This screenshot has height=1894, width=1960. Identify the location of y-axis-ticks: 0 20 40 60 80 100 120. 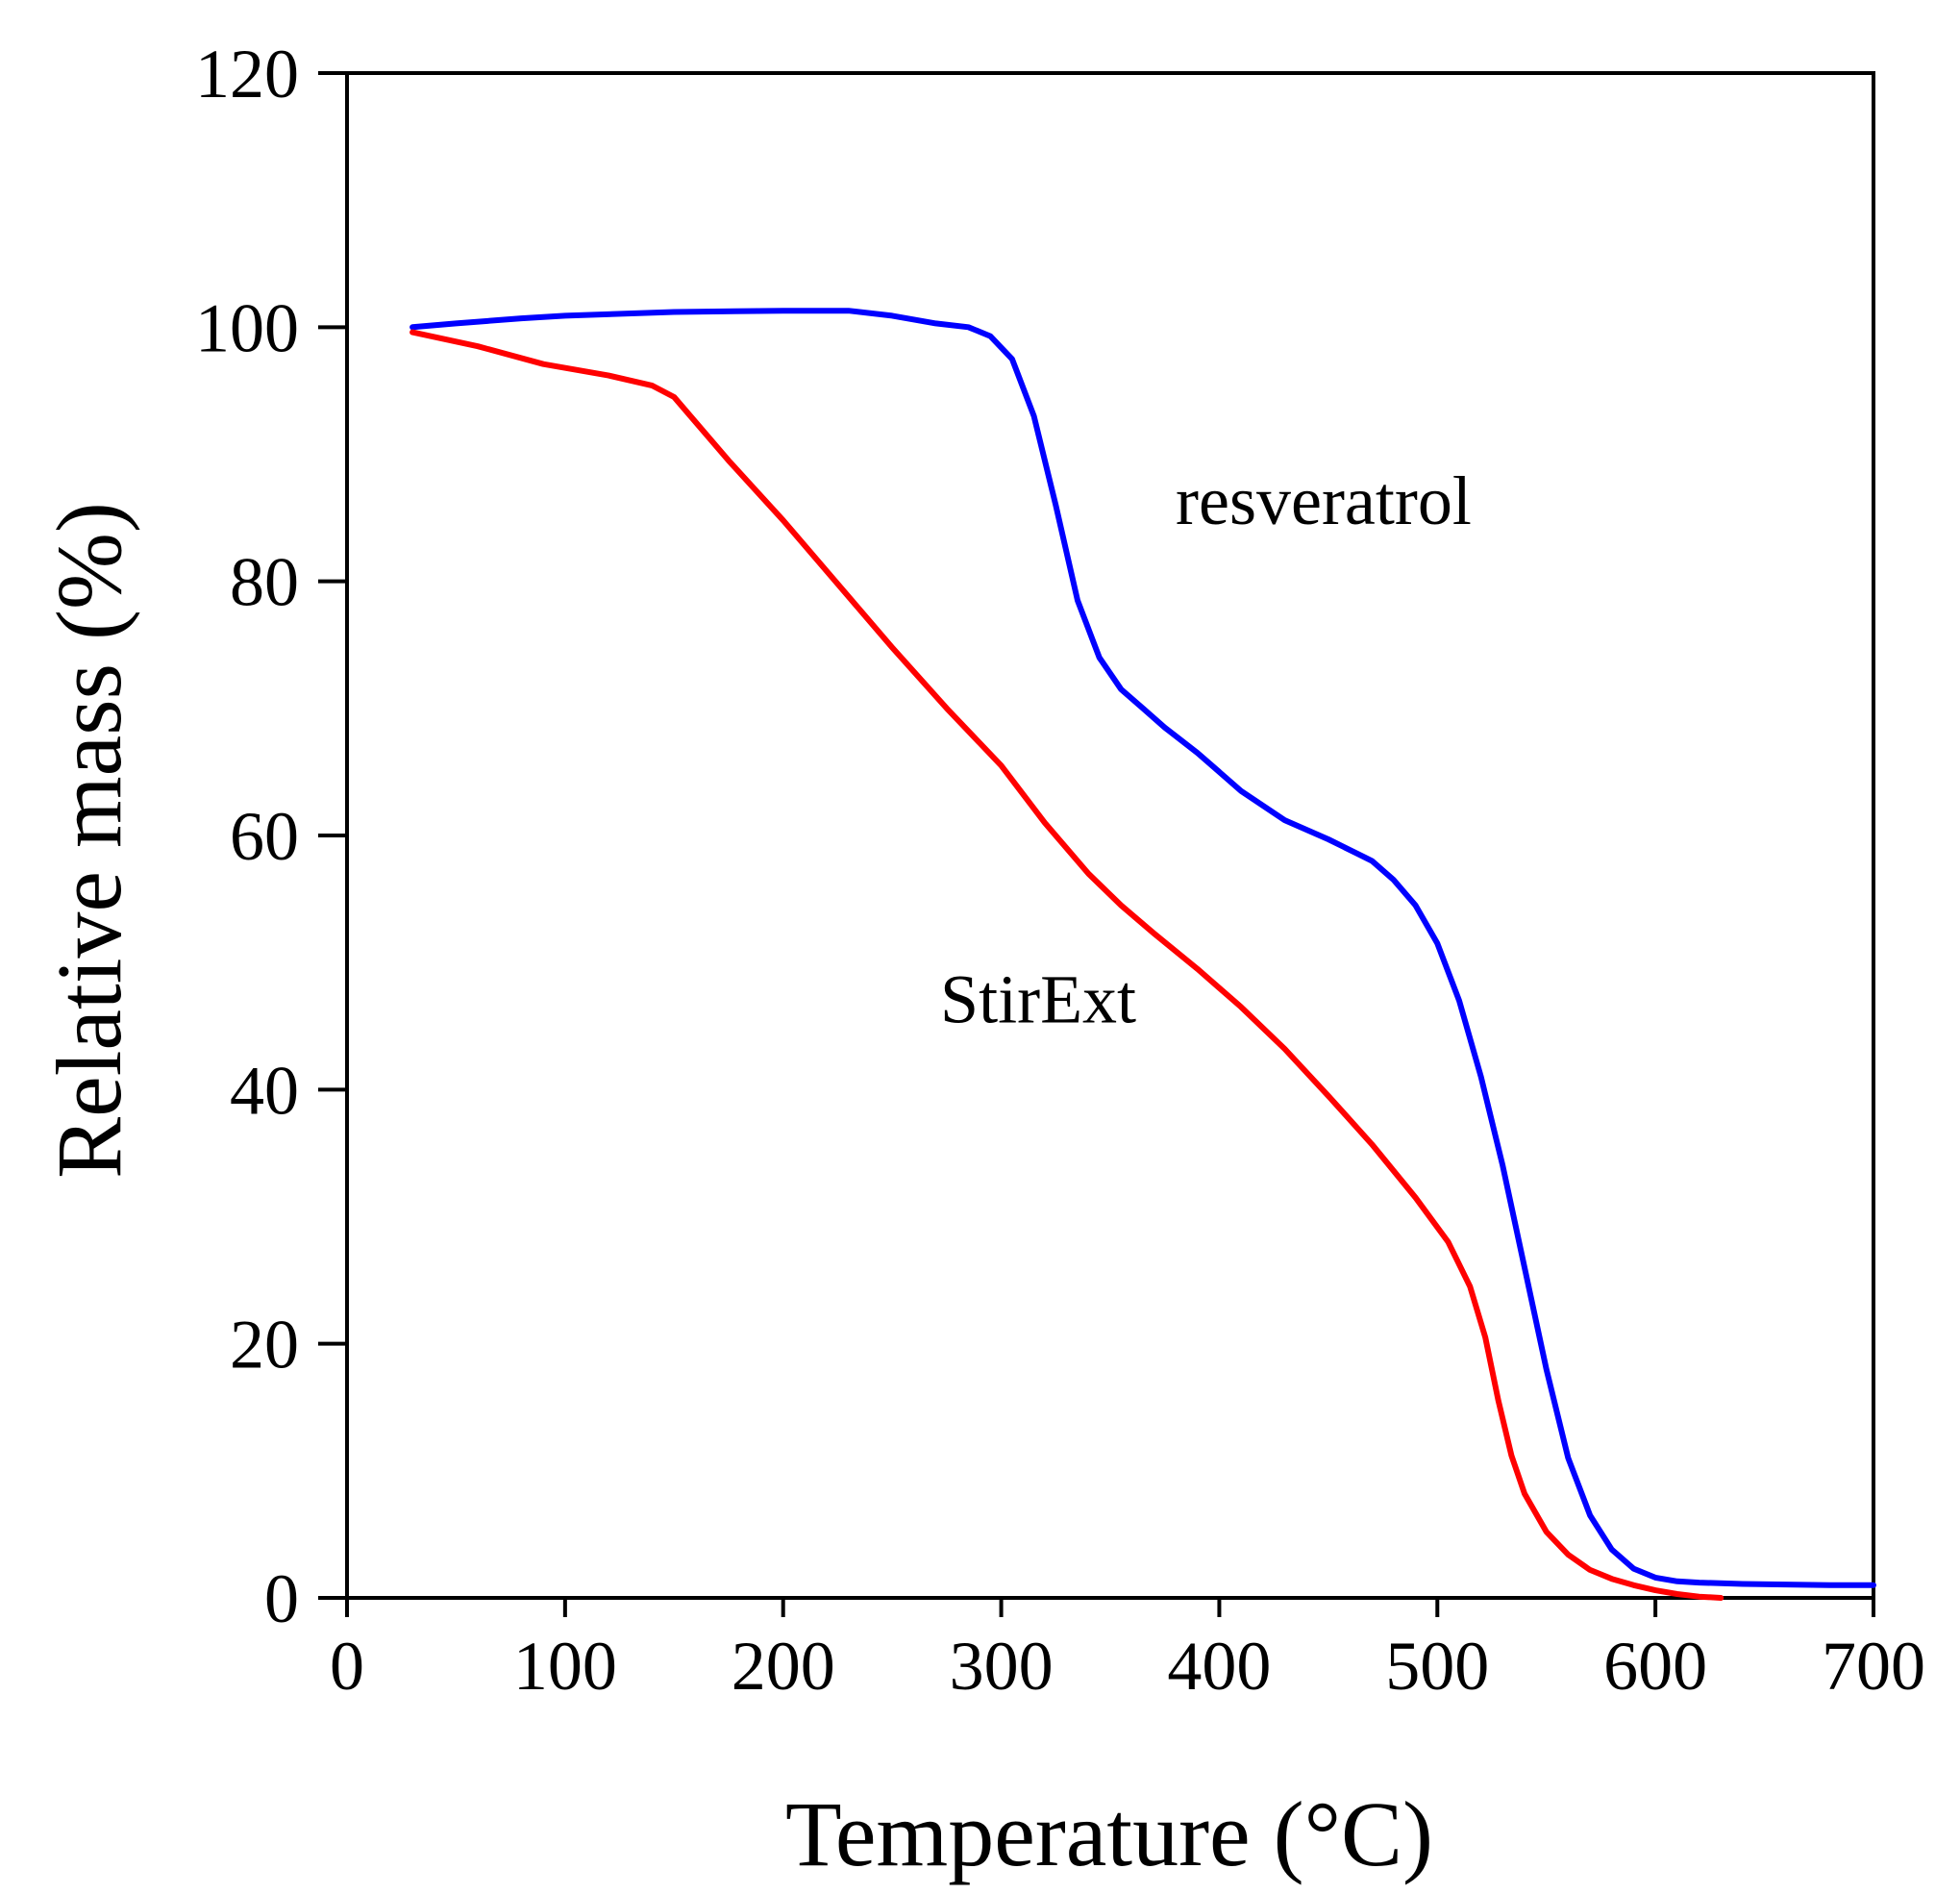
(271, 836).